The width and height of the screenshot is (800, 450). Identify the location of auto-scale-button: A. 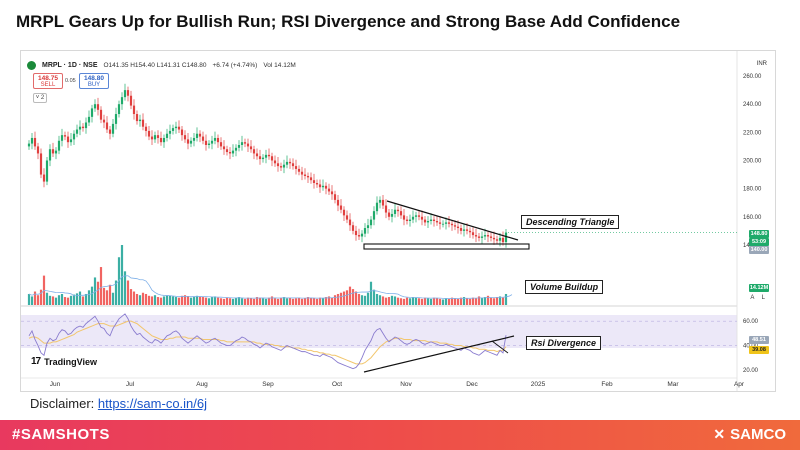
(752, 298).